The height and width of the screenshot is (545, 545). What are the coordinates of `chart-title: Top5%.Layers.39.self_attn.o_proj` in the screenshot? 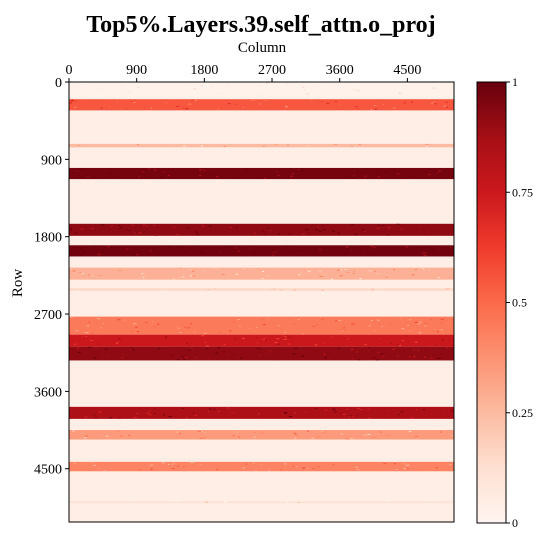 It's located at (260, 25).